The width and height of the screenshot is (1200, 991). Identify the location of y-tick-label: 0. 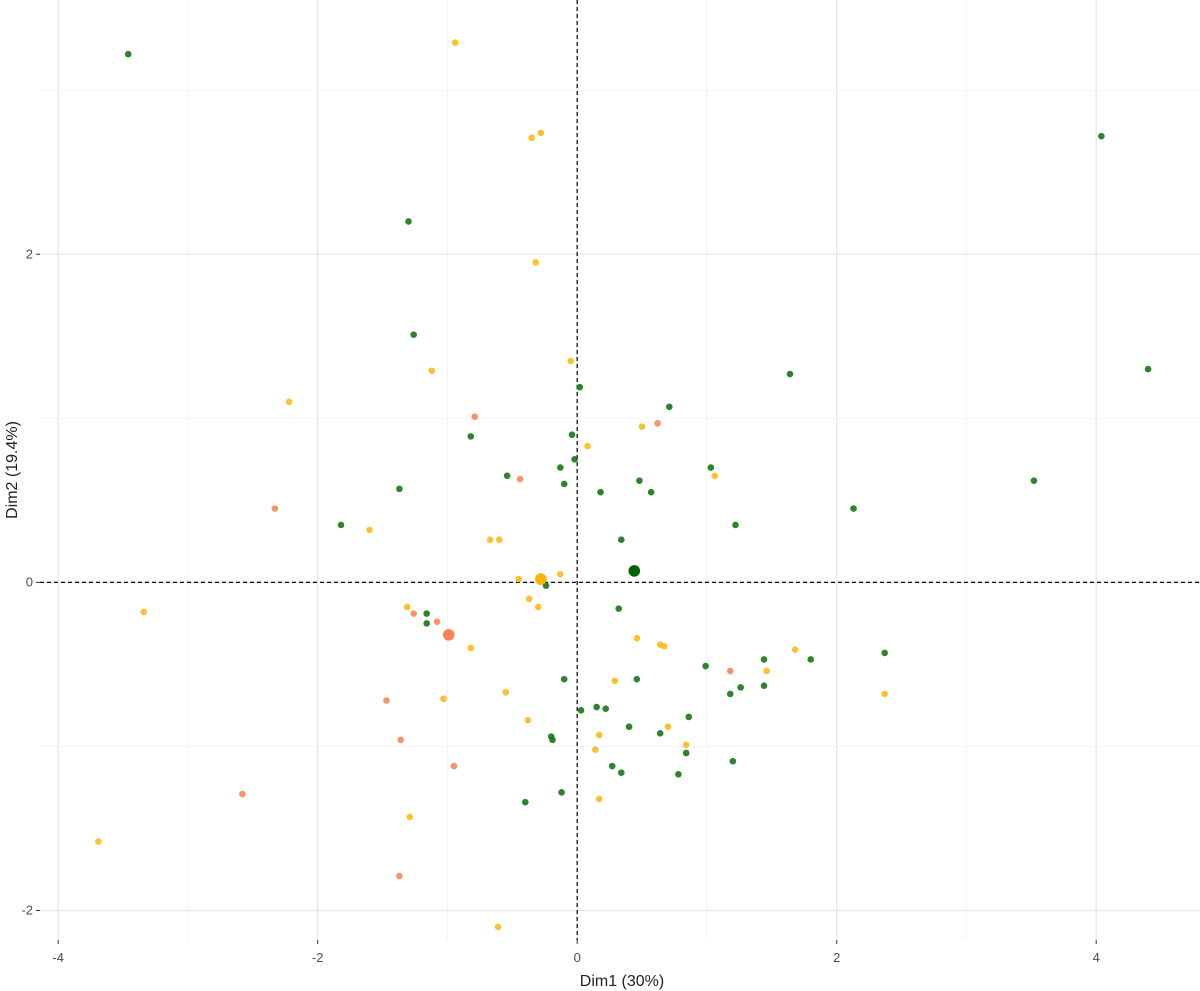
(29, 581).